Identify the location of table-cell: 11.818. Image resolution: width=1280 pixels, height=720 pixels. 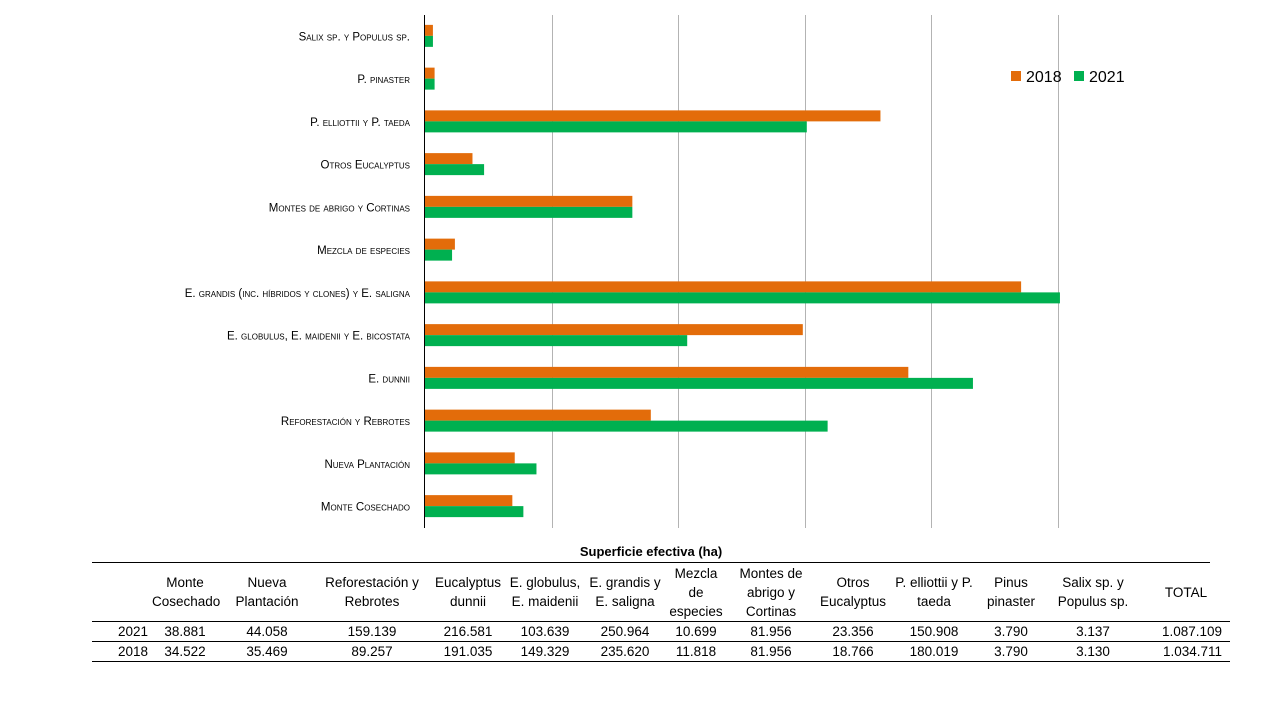
(696, 651).